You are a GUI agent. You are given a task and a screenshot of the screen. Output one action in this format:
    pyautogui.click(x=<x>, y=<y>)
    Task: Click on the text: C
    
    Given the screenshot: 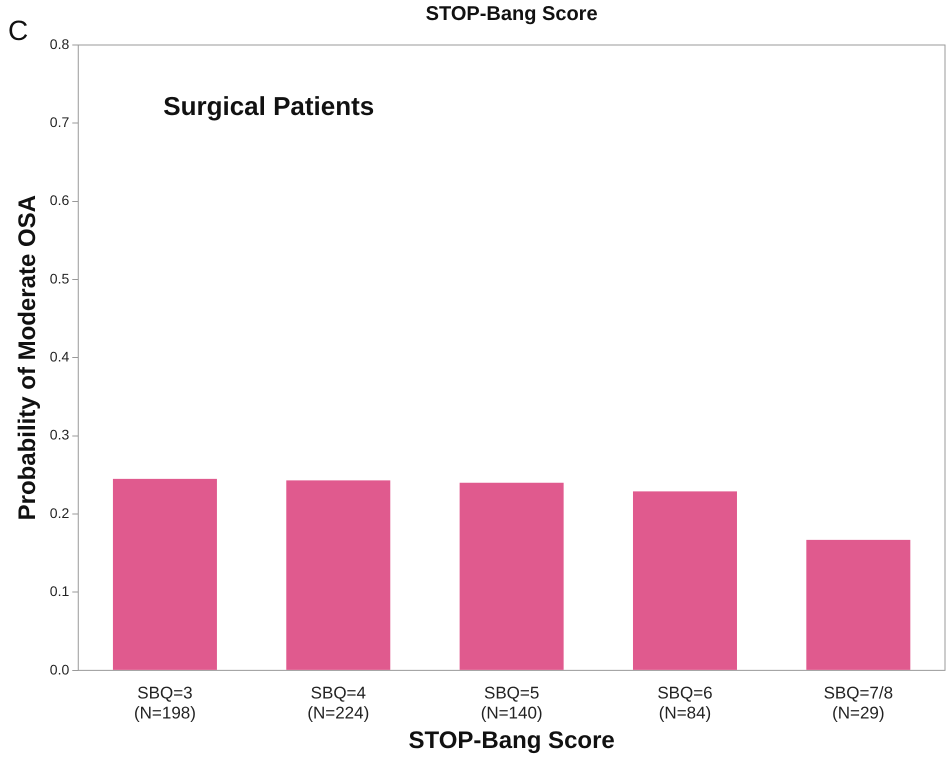 What is the action you would take?
    pyautogui.click(x=18, y=30)
    